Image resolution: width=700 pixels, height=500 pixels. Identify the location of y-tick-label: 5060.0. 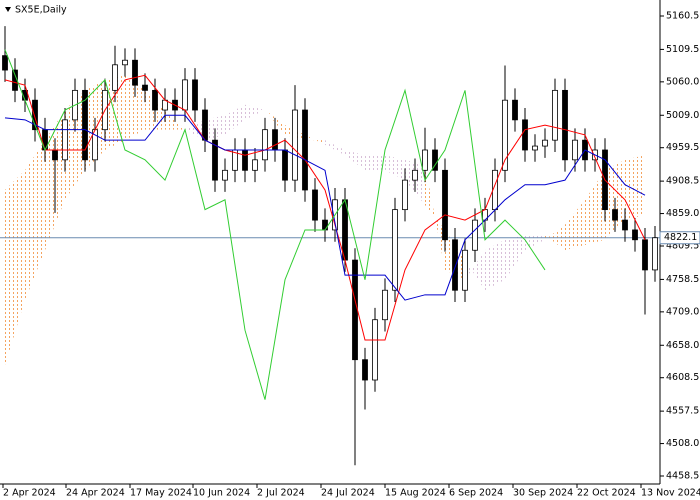
(682, 81).